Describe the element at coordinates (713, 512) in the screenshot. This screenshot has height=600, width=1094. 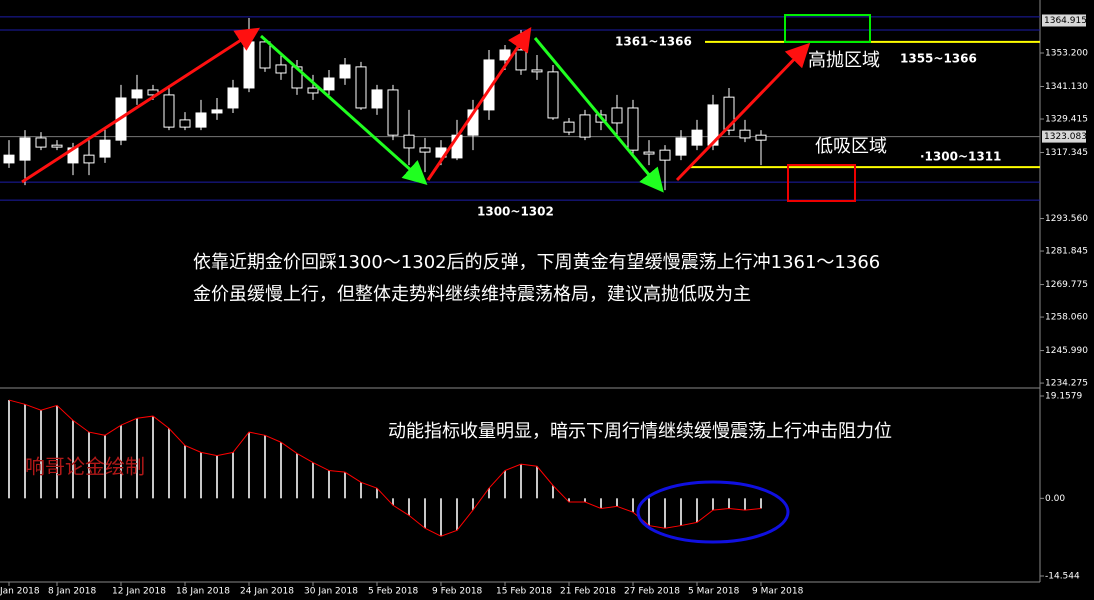
I see `highlight-ellipse` at that location.